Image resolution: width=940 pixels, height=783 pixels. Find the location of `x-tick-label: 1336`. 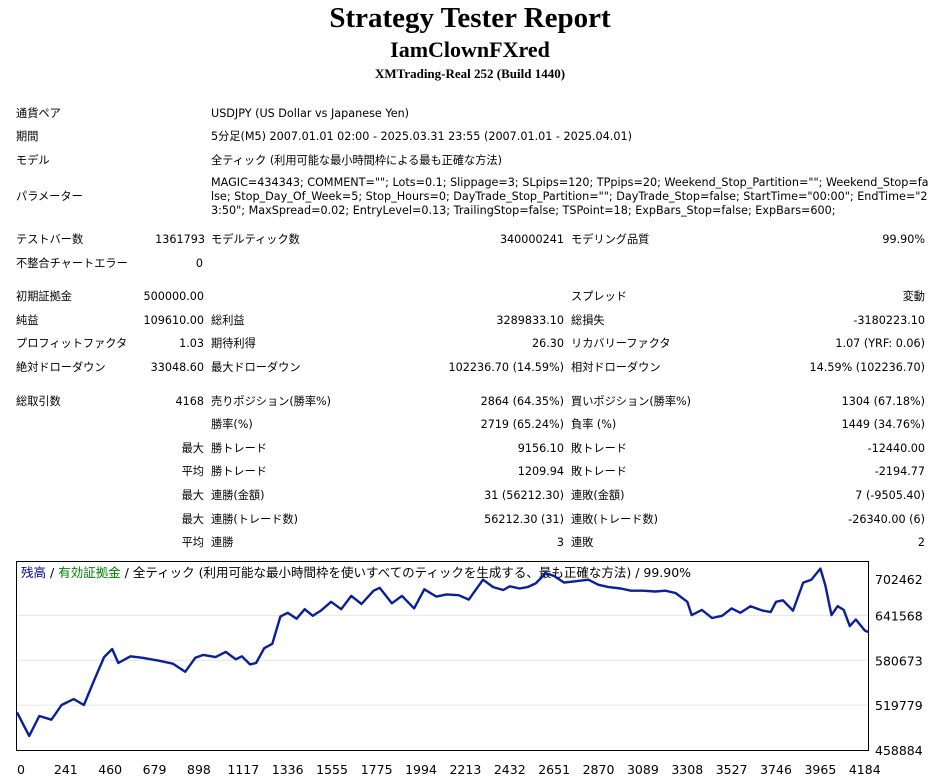

x-tick-label: 1336 is located at coordinates (288, 769).